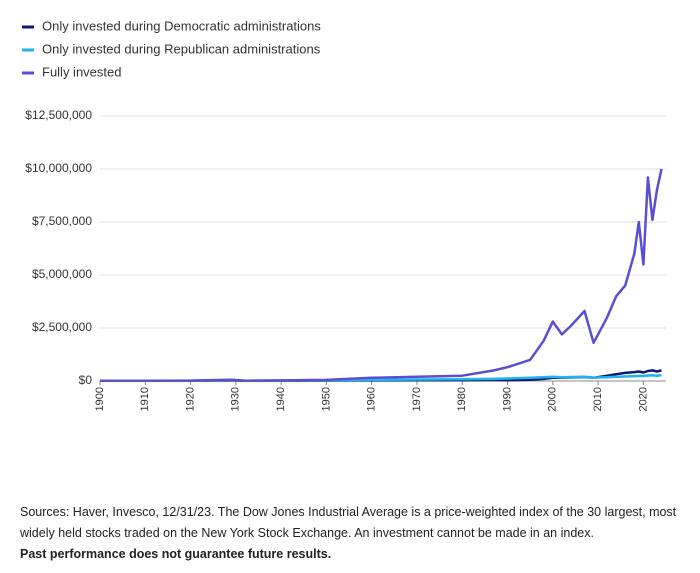  Describe the element at coordinates (145, 399) in the screenshot. I see `x-tick-label: 1910` at that location.